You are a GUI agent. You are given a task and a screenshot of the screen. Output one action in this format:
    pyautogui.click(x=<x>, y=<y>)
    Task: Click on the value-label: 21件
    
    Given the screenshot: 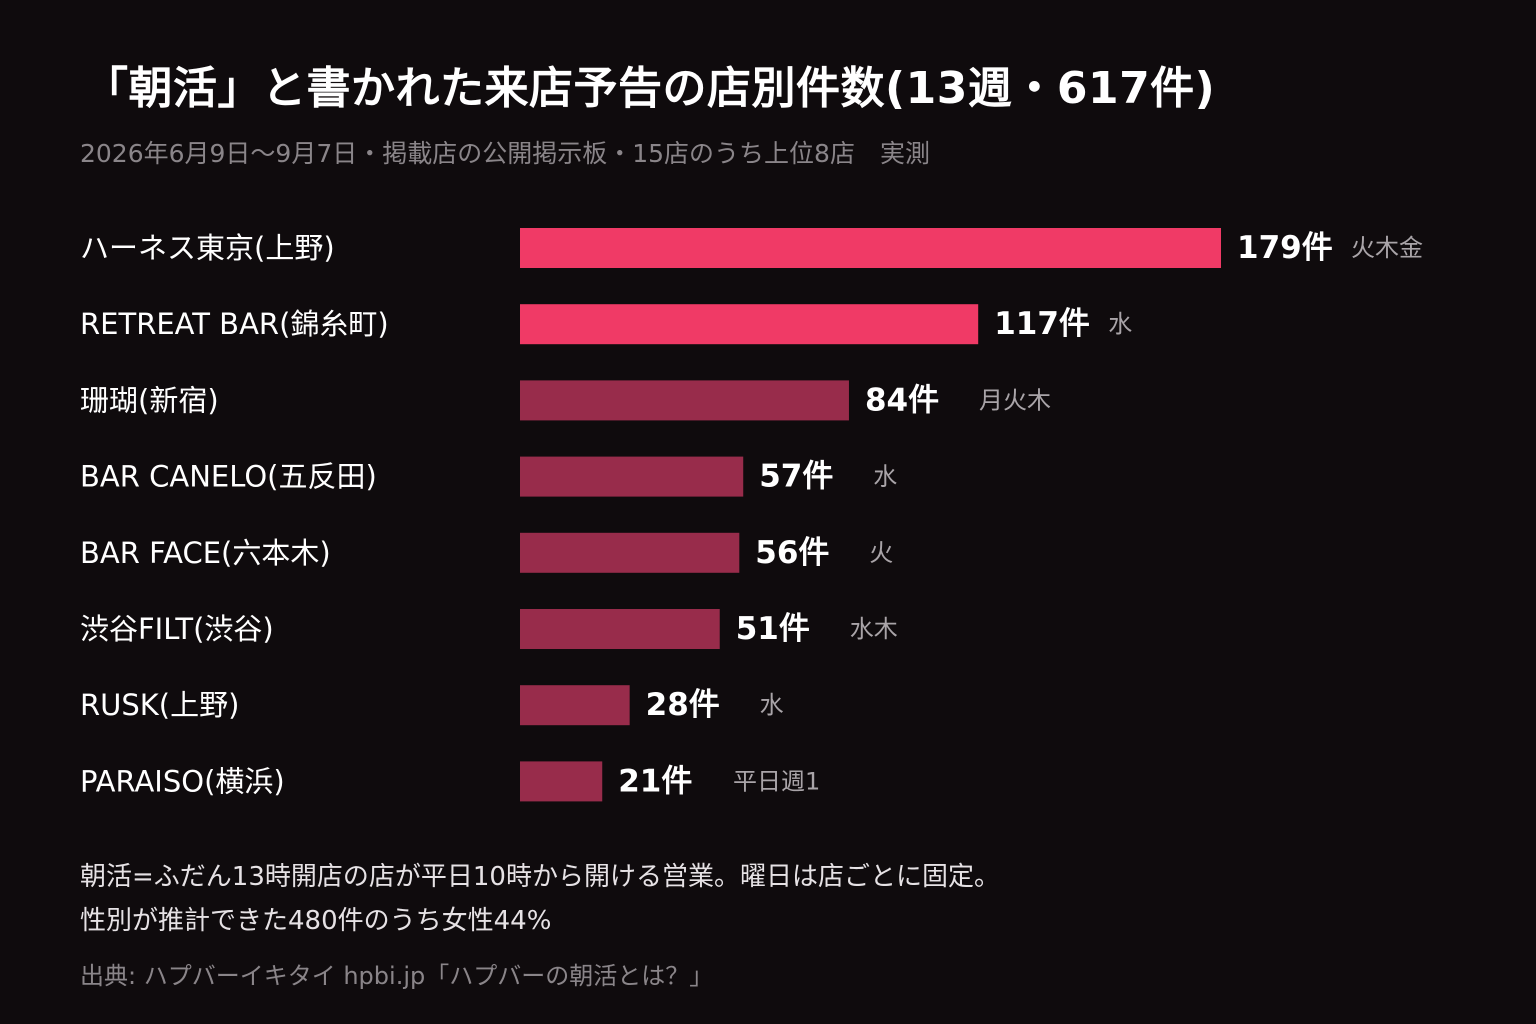 What is the action you would take?
    pyautogui.click(x=655, y=781)
    